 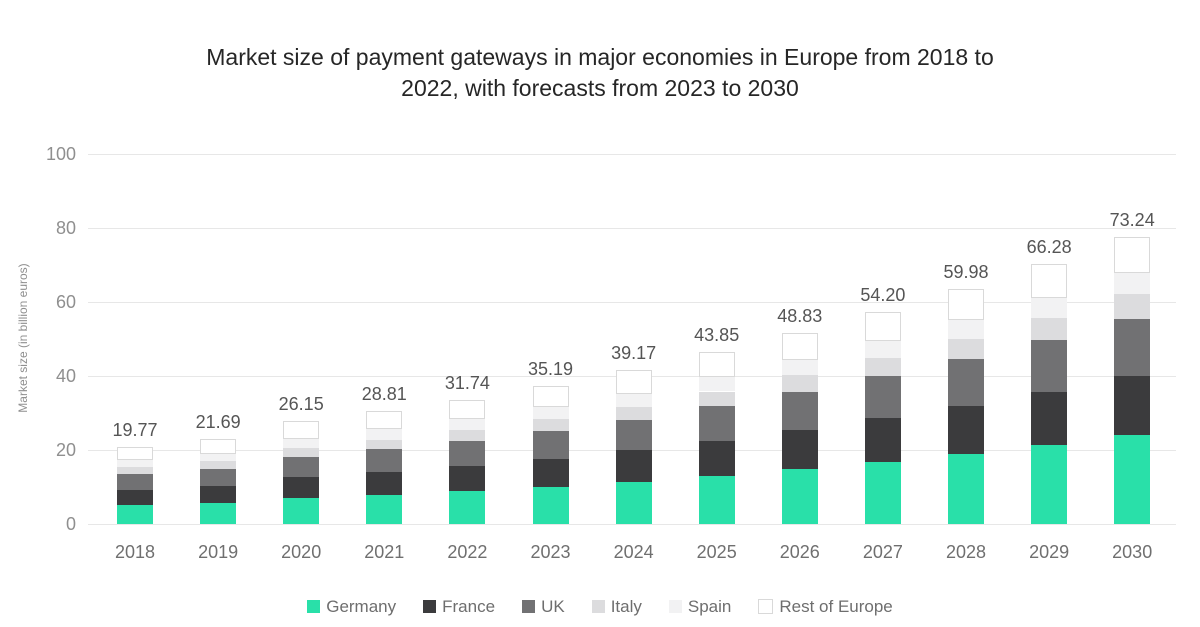 I want to click on legend-item-italy: Italy, so click(x=616, y=606).